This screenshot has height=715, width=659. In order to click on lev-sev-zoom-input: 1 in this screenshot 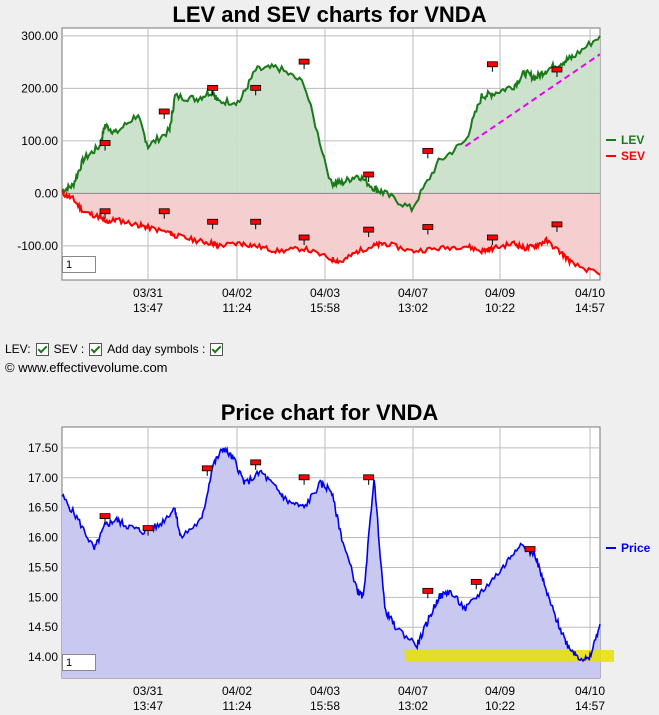, I will do `click(79, 264)`.